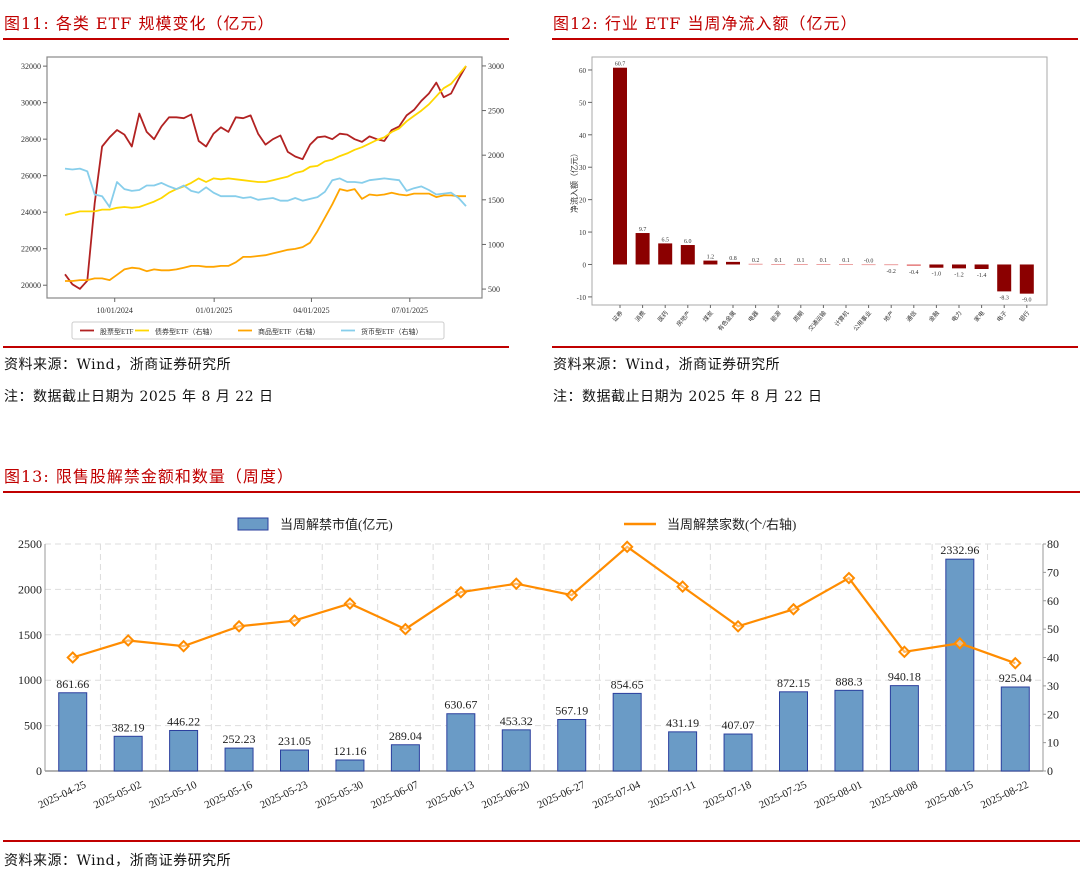  What do you see at coordinates (239, 739) in the screenshot?
I see `bar-value-label: 252.23` at bounding box center [239, 739].